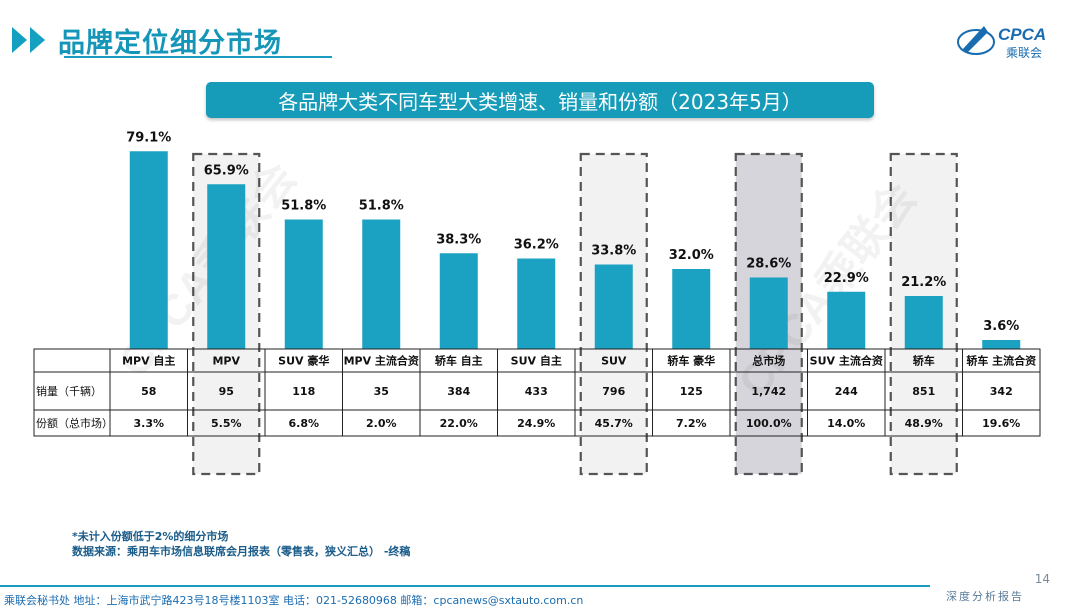 The height and width of the screenshot is (608, 1080). I want to click on table-cell-1-1: 5.5%, so click(226, 423).